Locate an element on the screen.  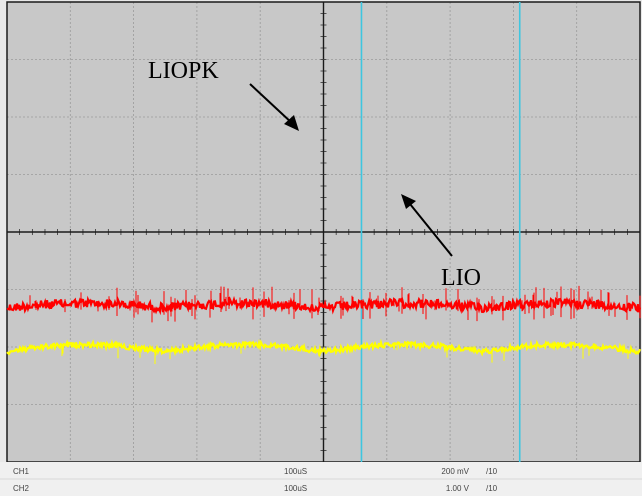
ch2-scale: 1.00 V is located at coordinates (458, 488).